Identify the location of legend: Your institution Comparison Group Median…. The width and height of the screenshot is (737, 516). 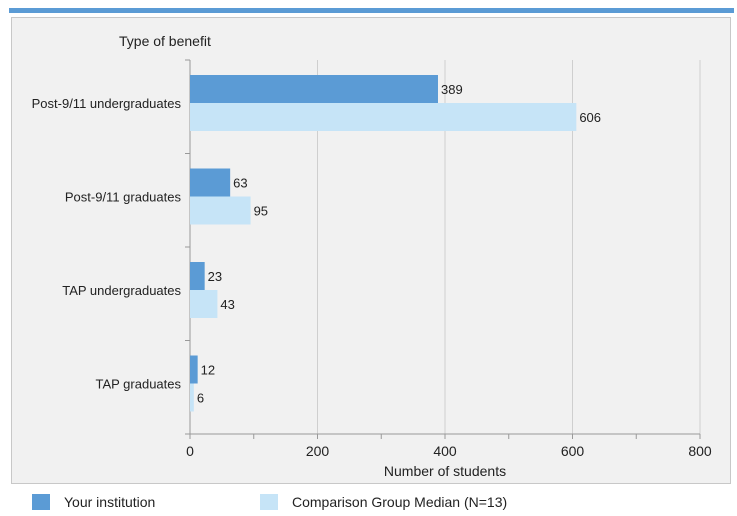
(372, 504).